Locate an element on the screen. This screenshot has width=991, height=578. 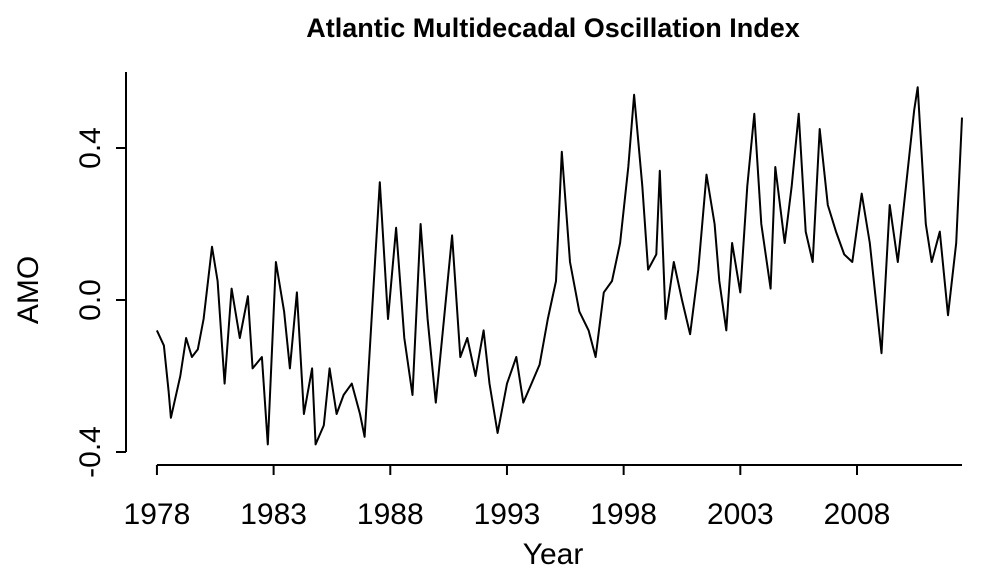
x-tick-label: 1978 is located at coordinates (157, 514).